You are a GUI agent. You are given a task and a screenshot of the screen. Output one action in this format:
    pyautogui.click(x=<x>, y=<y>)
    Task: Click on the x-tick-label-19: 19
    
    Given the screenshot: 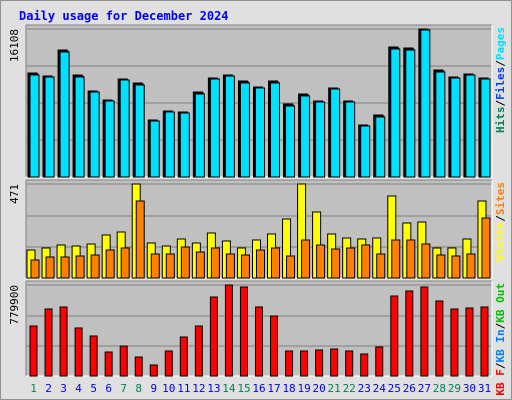 What is the action you would take?
    pyautogui.click(x=303, y=388)
    